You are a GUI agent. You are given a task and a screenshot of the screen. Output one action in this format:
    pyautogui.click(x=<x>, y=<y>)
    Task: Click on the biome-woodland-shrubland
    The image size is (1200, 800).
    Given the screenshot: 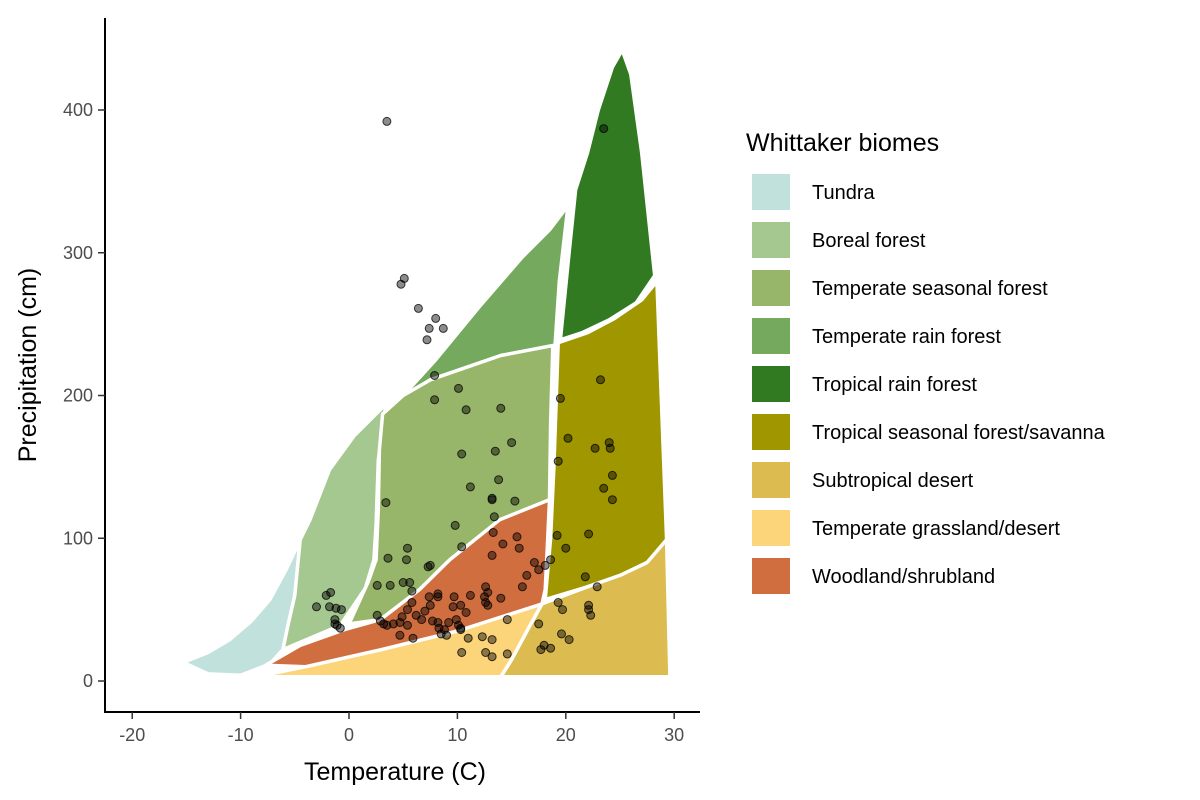 What is the action you would take?
    pyautogui.click(x=407, y=583)
    